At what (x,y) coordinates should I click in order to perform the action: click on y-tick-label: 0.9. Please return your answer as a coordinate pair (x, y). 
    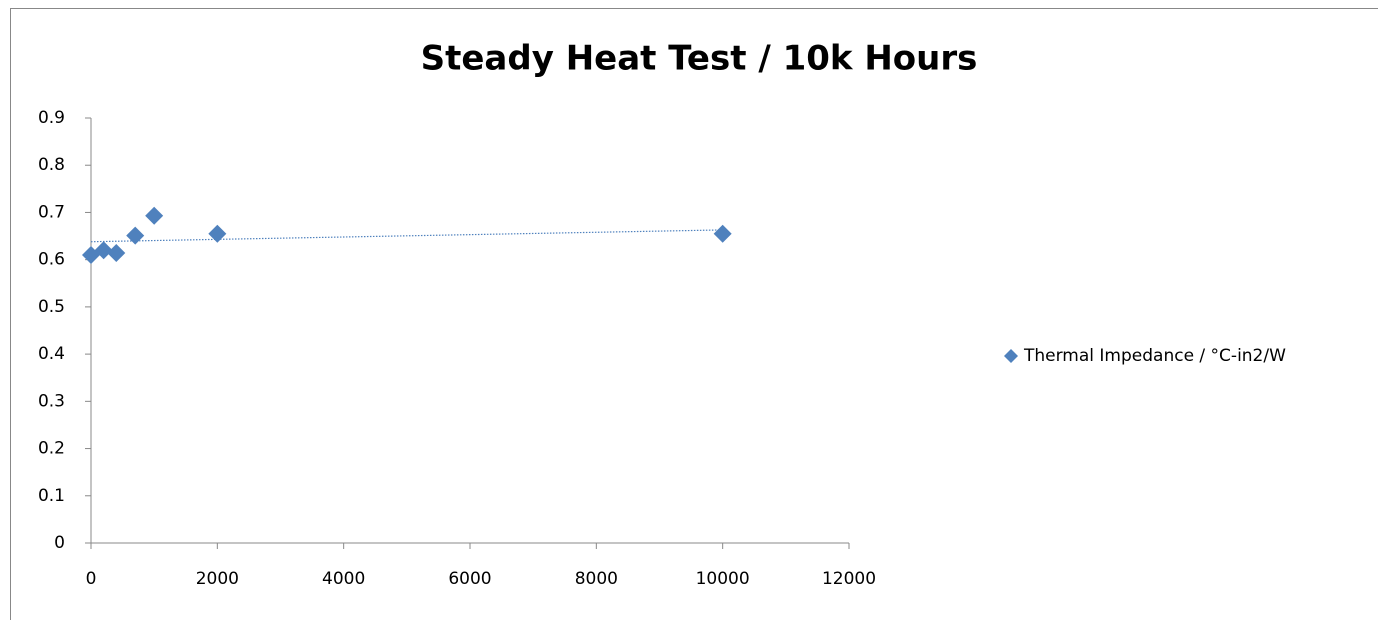
    Looking at the image, I should click on (51, 118).